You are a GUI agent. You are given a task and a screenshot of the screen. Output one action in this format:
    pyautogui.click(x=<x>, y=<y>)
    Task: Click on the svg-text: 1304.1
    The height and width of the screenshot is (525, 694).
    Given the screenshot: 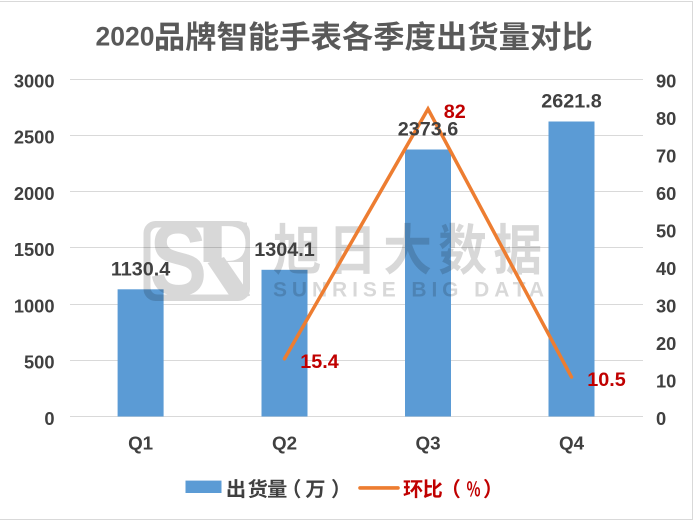 What is the action you would take?
    pyautogui.click(x=284, y=250)
    